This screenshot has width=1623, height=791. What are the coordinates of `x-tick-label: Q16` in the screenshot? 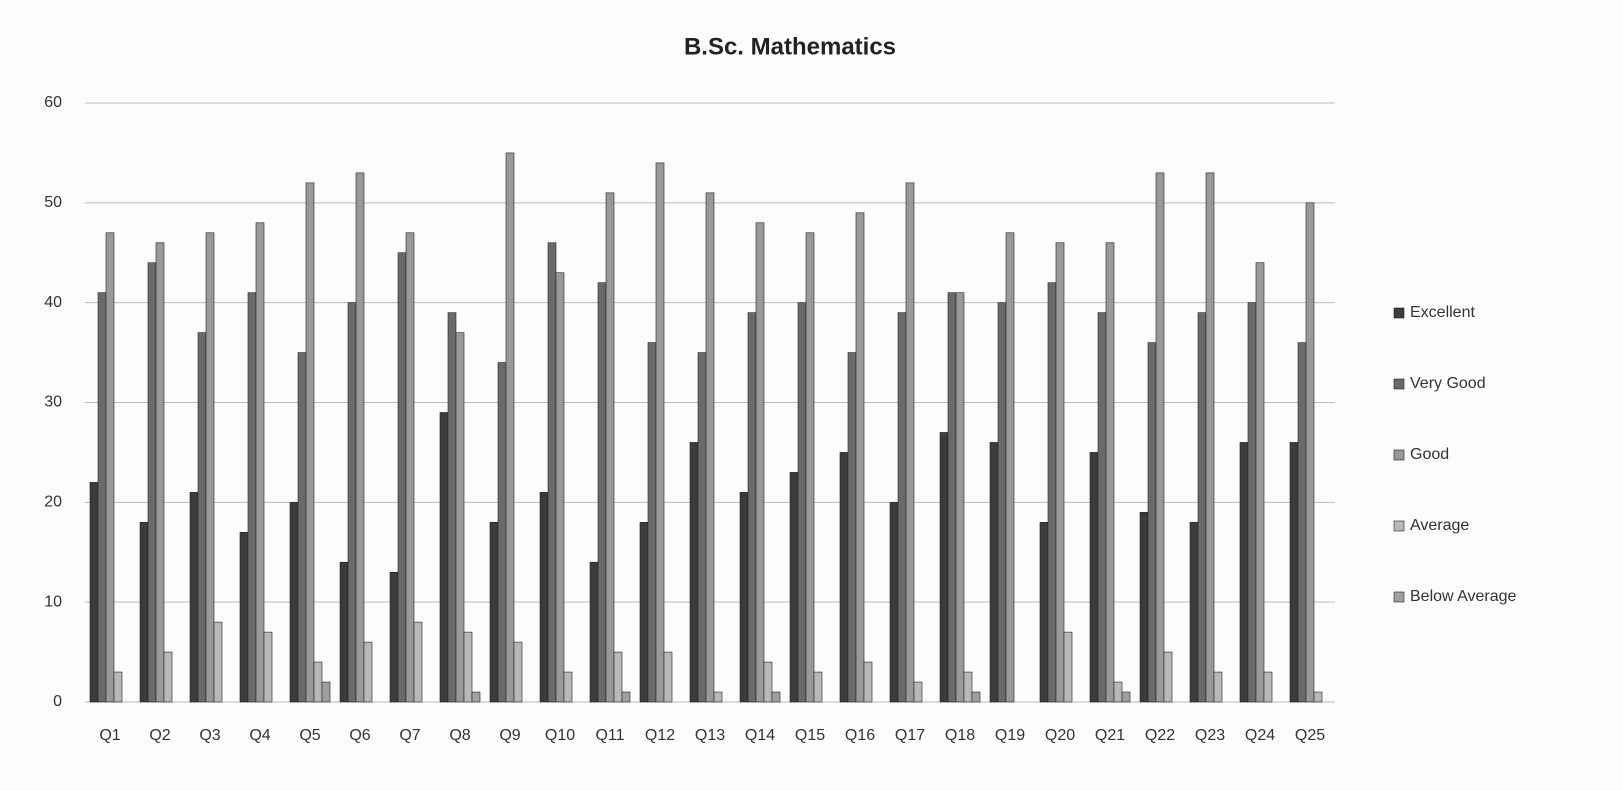 It's located at (860, 735).